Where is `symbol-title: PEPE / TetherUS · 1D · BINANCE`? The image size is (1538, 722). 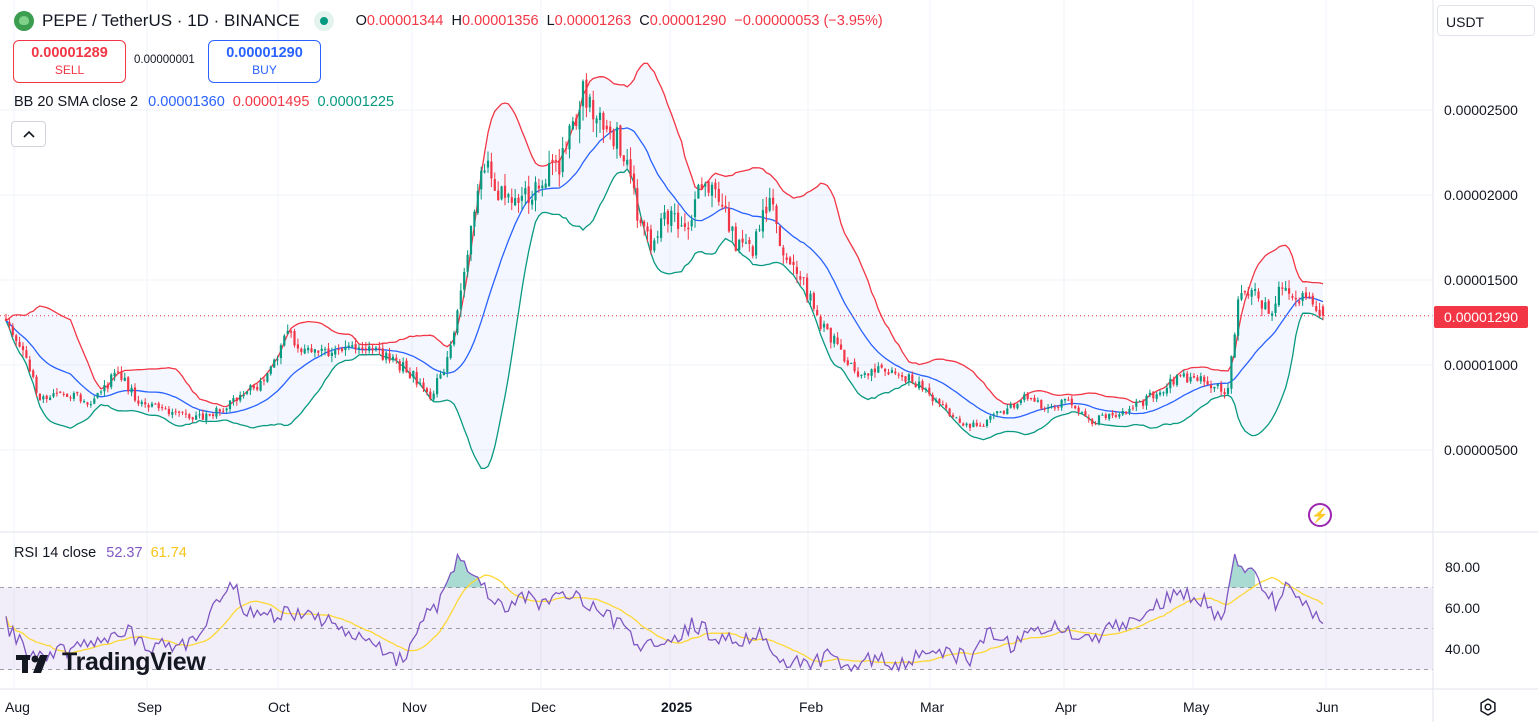 symbol-title: PEPE / TetherUS · 1D · BINANCE is located at coordinates (171, 20).